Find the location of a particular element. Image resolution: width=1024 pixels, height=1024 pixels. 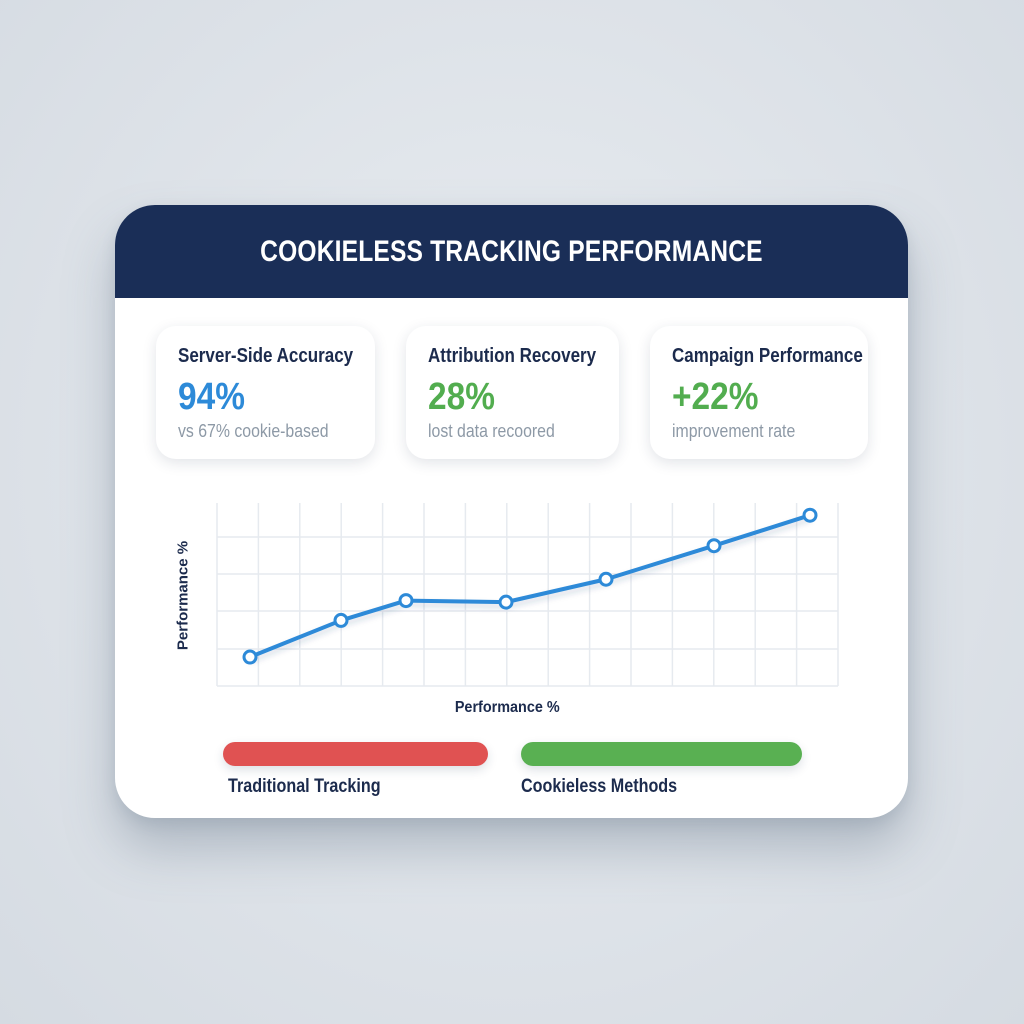

line-chart is located at coordinates (527, 595).